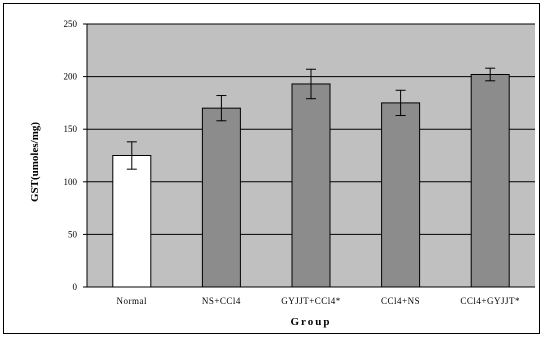  What do you see at coordinates (75, 287) in the screenshot?
I see `y-tick-label: 0` at bounding box center [75, 287].